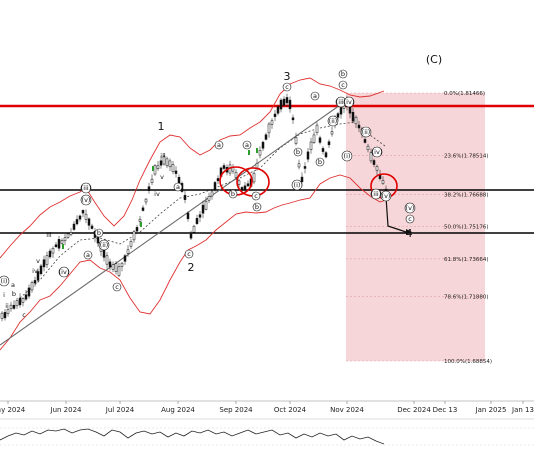 This screenshot has width=534, height=462. What do you see at coordinates (162, 177) in the screenshot?
I see `wave-label-minor: v` at bounding box center [162, 177].